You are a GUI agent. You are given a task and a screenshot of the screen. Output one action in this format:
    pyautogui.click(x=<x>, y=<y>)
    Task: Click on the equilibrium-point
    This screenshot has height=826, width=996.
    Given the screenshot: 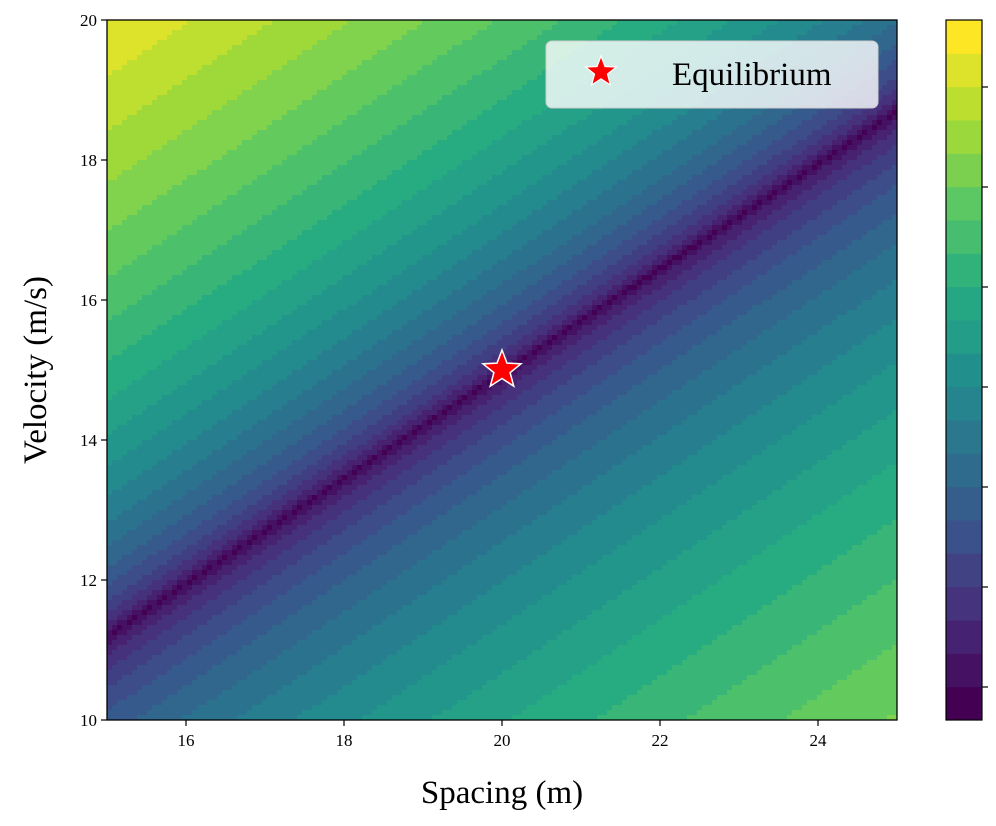 What is the action you would take?
    pyautogui.click(x=502, y=367)
    